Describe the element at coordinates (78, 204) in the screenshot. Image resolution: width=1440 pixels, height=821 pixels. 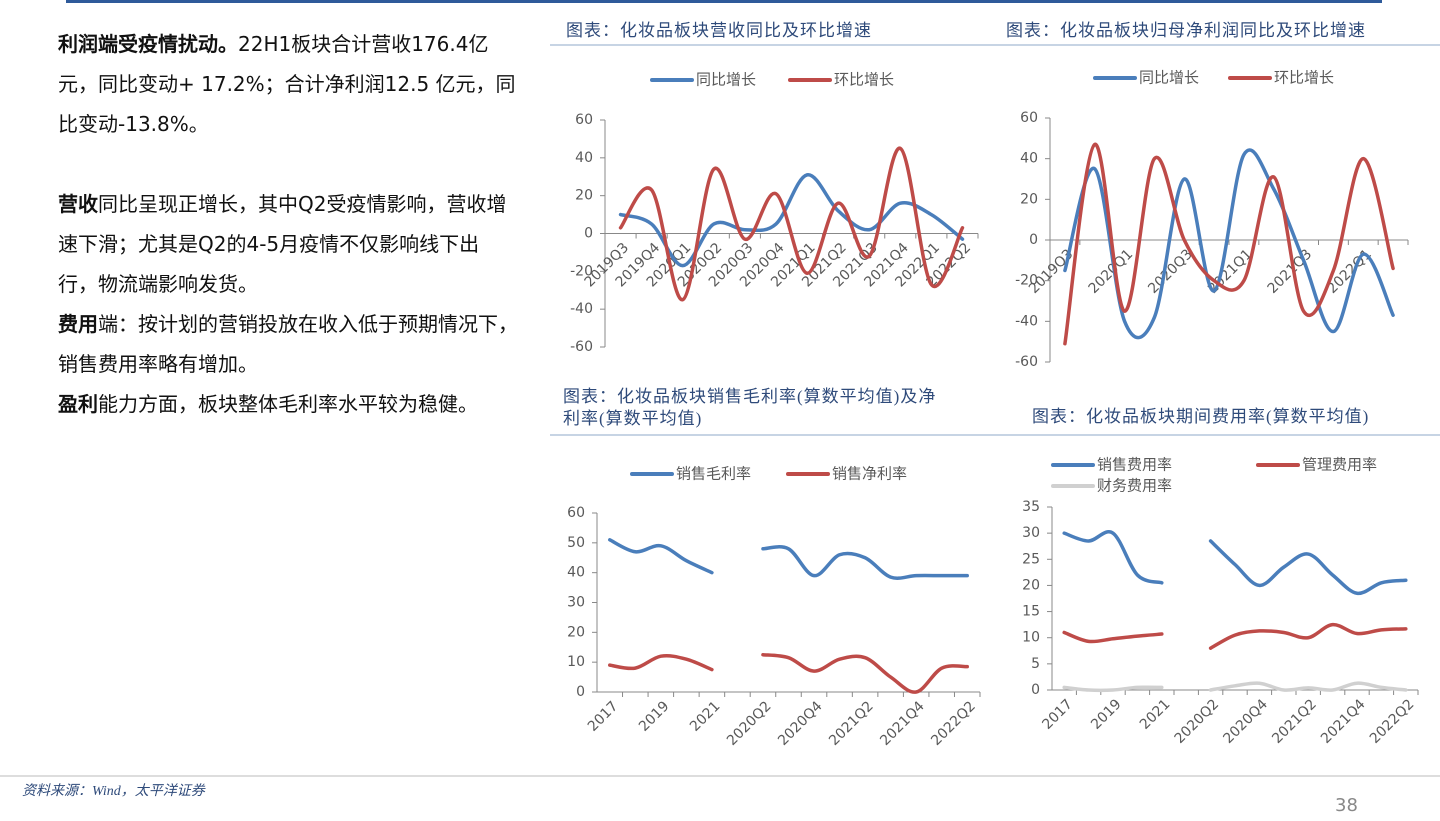
I see `bold-text: 营收` at that location.